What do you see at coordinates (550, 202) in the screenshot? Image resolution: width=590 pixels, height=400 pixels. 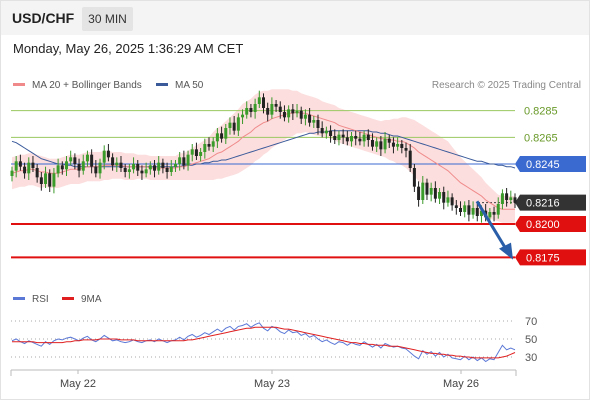 I see `level-tag-0.8216` at bounding box center [550, 202].